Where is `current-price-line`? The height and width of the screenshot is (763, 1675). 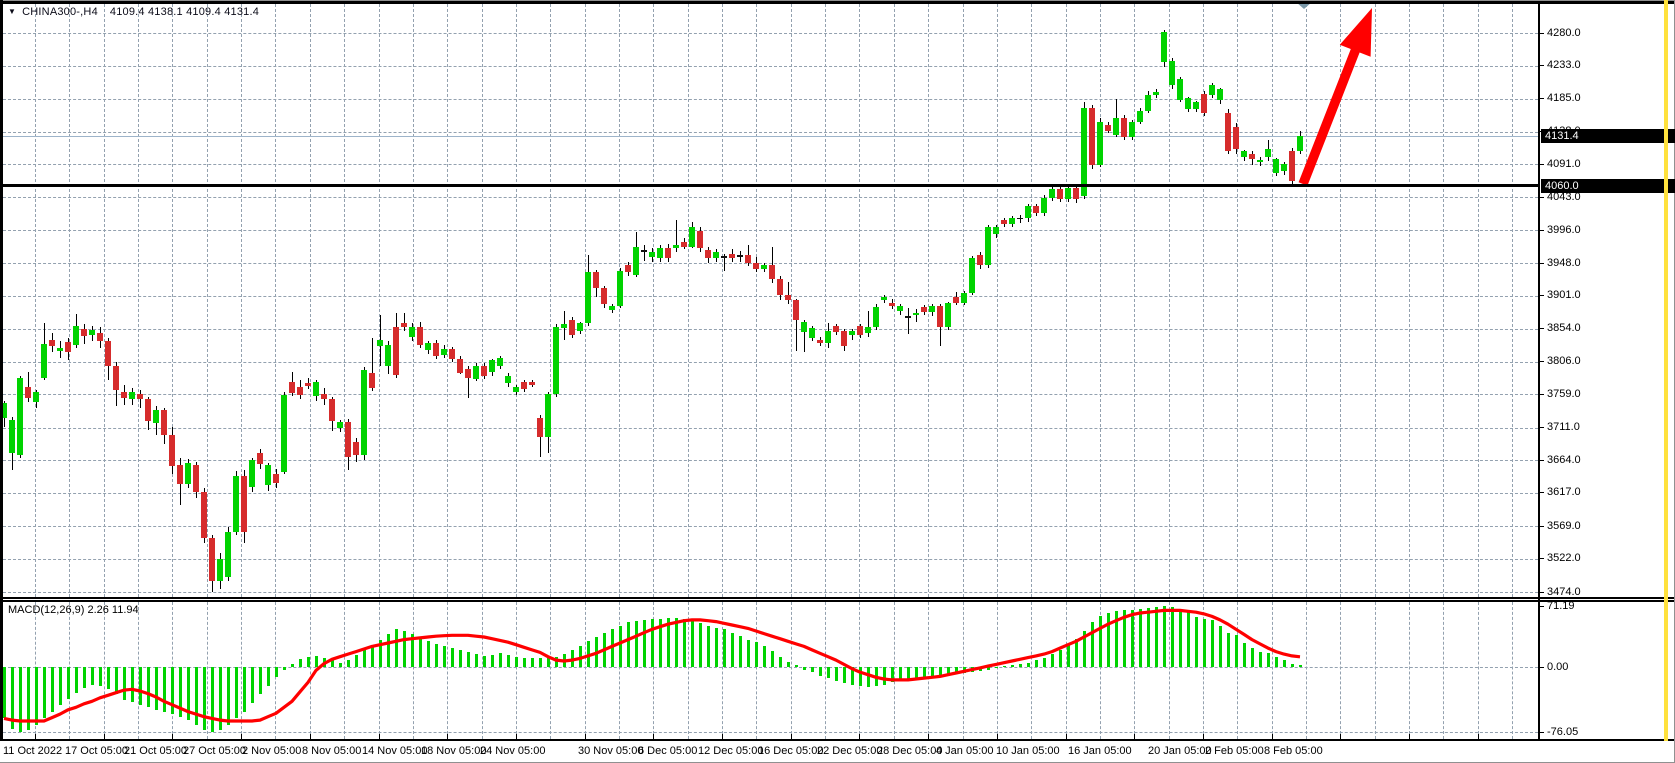
current-price-line is located at coordinates (770, 137).